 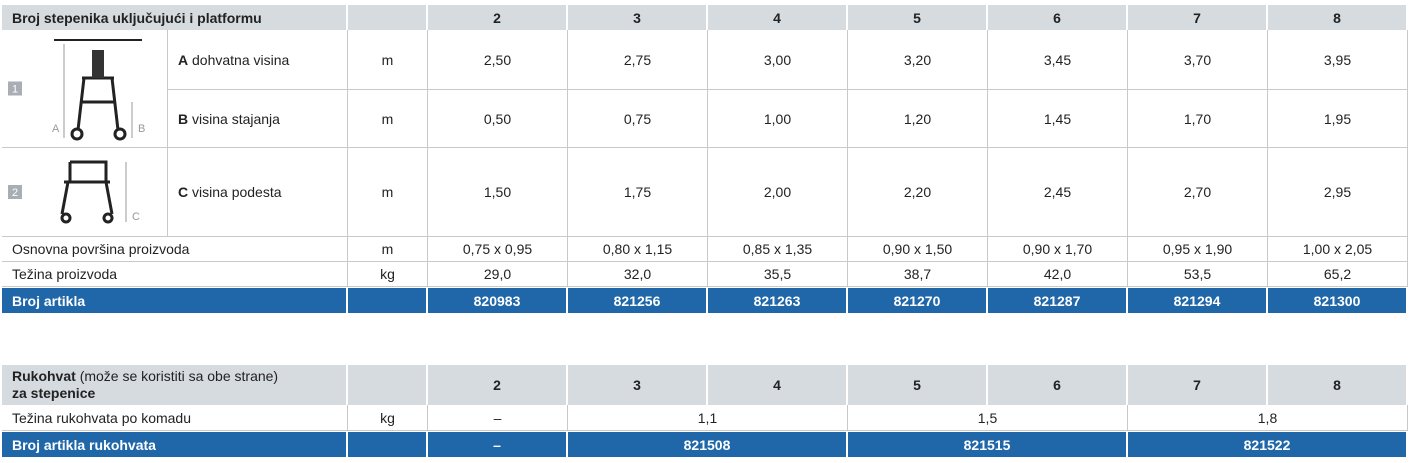 What do you see at coordinates (638, 119) in the screenshot?
I see `value: 0,75` at bounding box center [638, 119].